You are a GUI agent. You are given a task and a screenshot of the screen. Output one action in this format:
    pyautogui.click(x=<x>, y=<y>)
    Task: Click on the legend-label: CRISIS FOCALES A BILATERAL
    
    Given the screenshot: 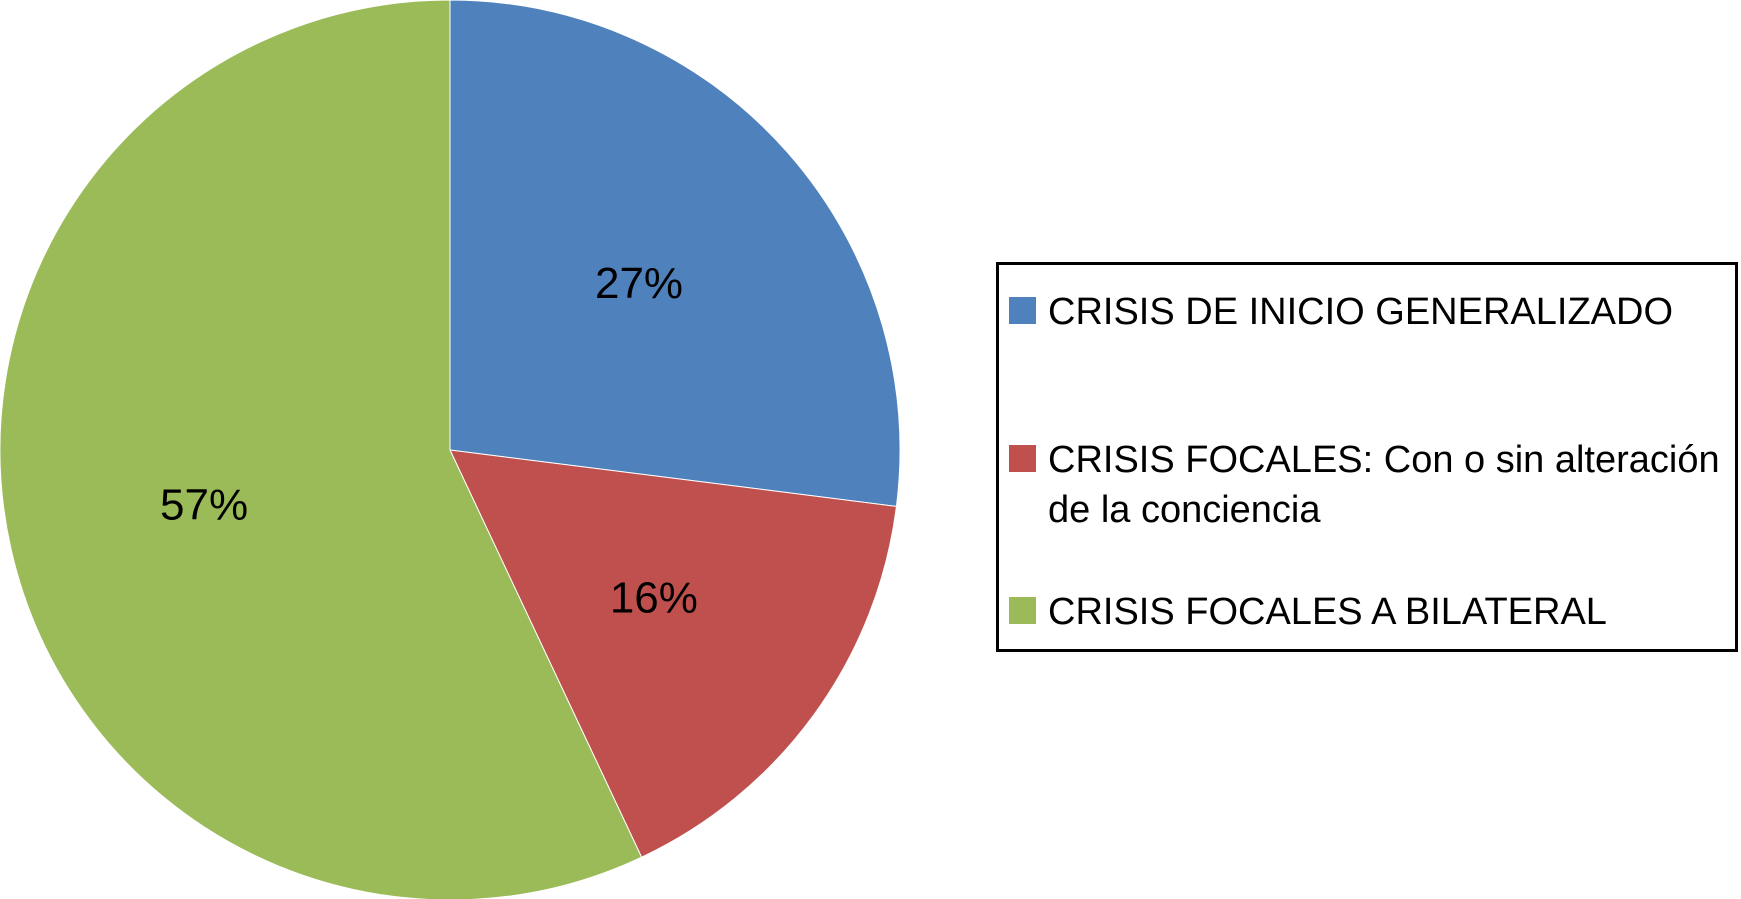 What is the action you would take?
    pyautogui.click(x=1327, y=612)
    